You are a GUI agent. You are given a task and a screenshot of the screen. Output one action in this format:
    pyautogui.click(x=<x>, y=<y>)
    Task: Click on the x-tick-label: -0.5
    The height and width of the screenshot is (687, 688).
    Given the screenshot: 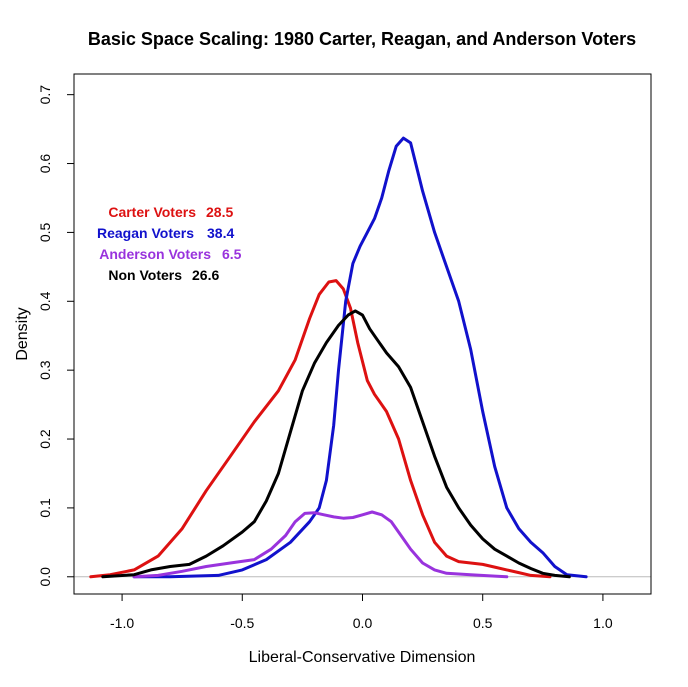 What is the action you would take?
    pyautogui.click(x=242, y=623)
    